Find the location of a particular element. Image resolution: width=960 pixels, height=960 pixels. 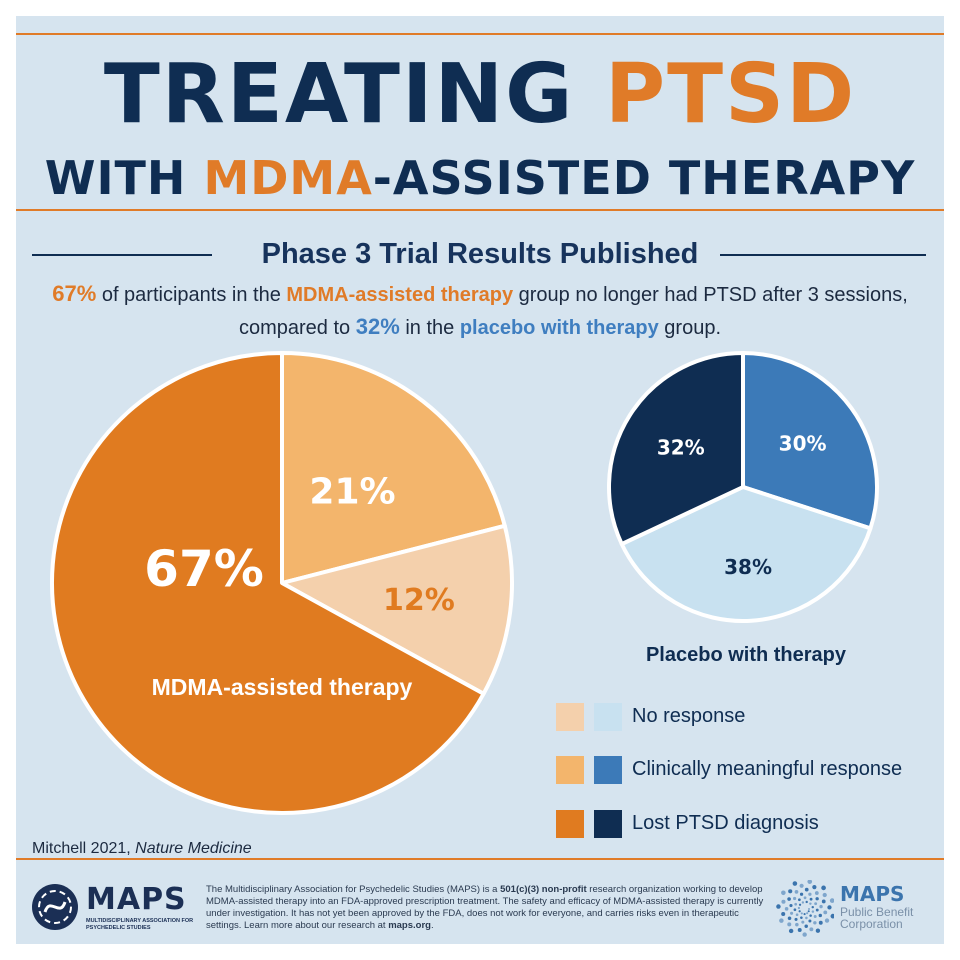

citation-author: Mitchell 2021, is located at coordinates (84, 848).